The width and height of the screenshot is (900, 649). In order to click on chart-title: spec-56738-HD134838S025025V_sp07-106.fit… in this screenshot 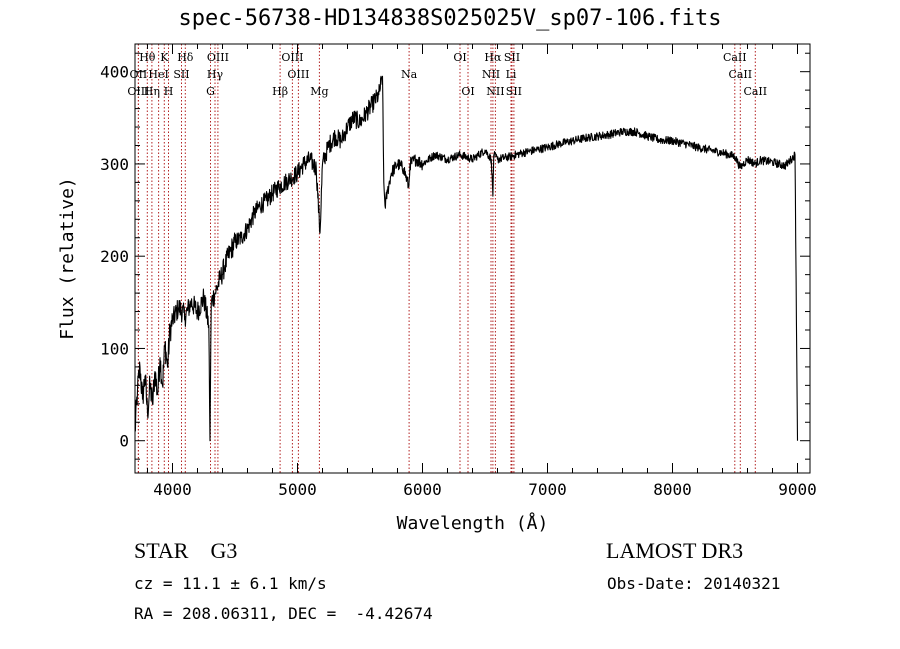, I will do `click(450, 18)`.